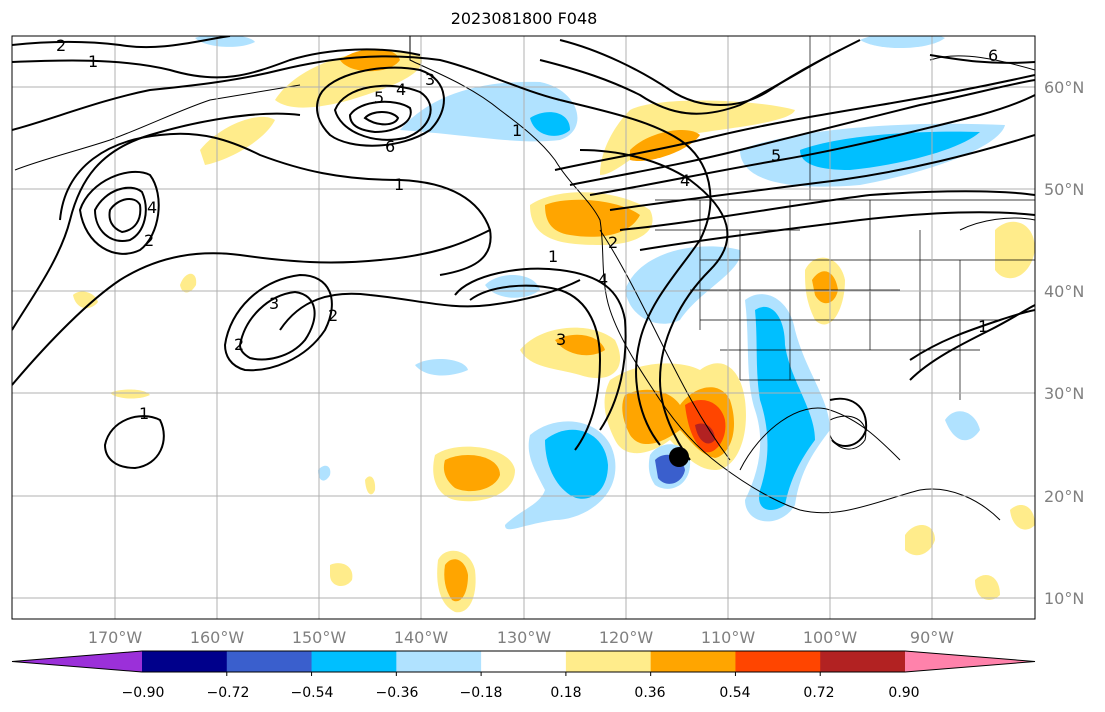 The width and height of the screenshot is (1105, 712). Describe the element at coordinates (565, 693) in the screenshot. I see `colorbar-tick-label: 0.18` at that location.